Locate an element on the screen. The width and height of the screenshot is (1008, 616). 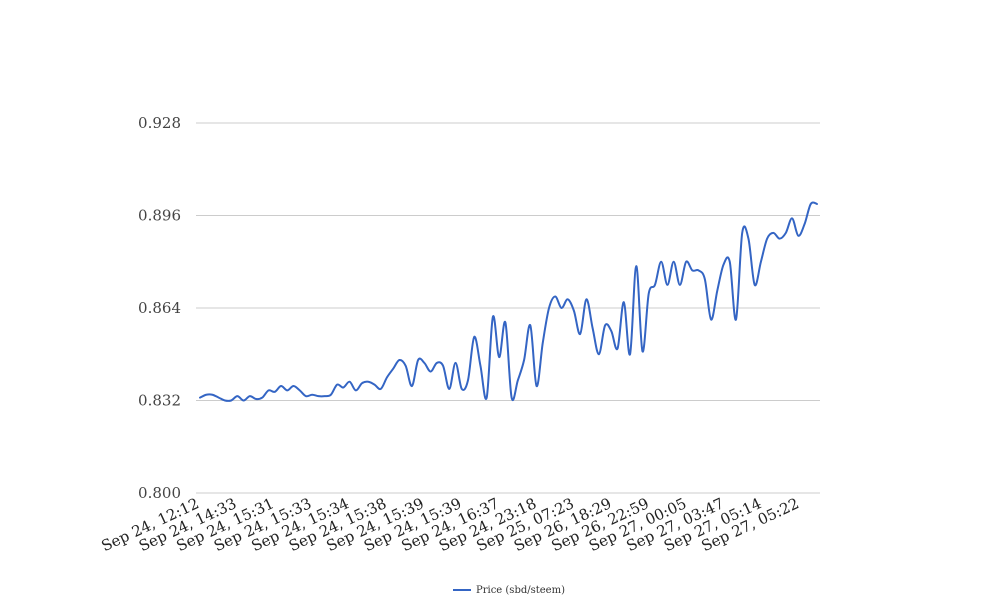
y-tick-label: 0.928 is located at coordinates (159, 123).